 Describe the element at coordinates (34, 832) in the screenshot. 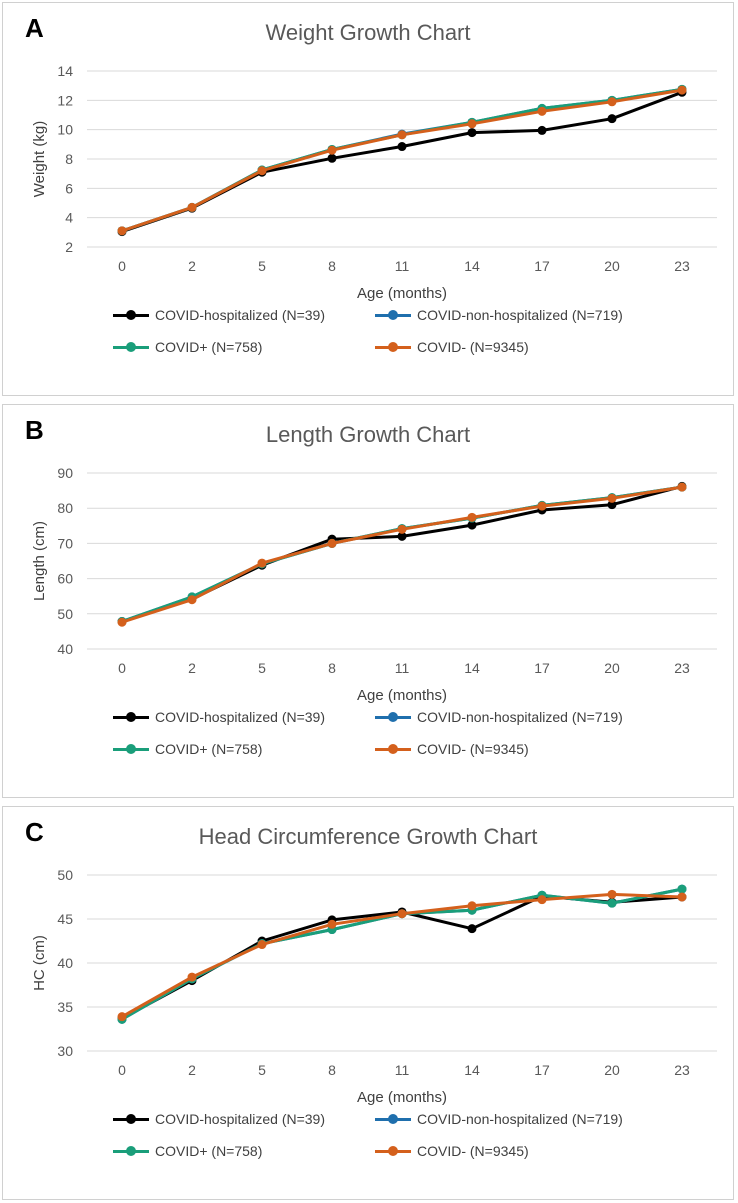

I see `panel-letter: C` at that location.